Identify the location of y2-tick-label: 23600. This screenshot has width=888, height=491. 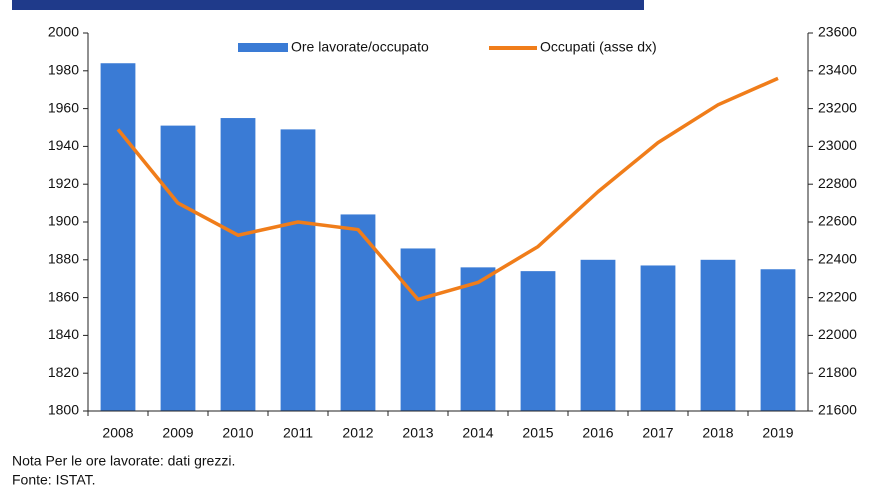
(837, 32).